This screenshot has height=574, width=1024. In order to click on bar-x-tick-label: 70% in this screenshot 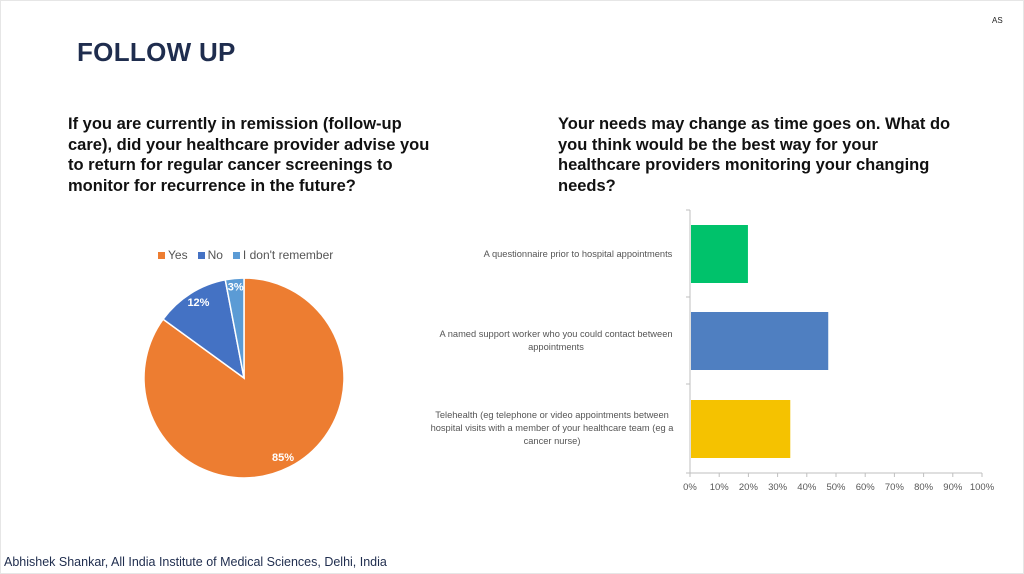, I will do `click(895, 487)`.